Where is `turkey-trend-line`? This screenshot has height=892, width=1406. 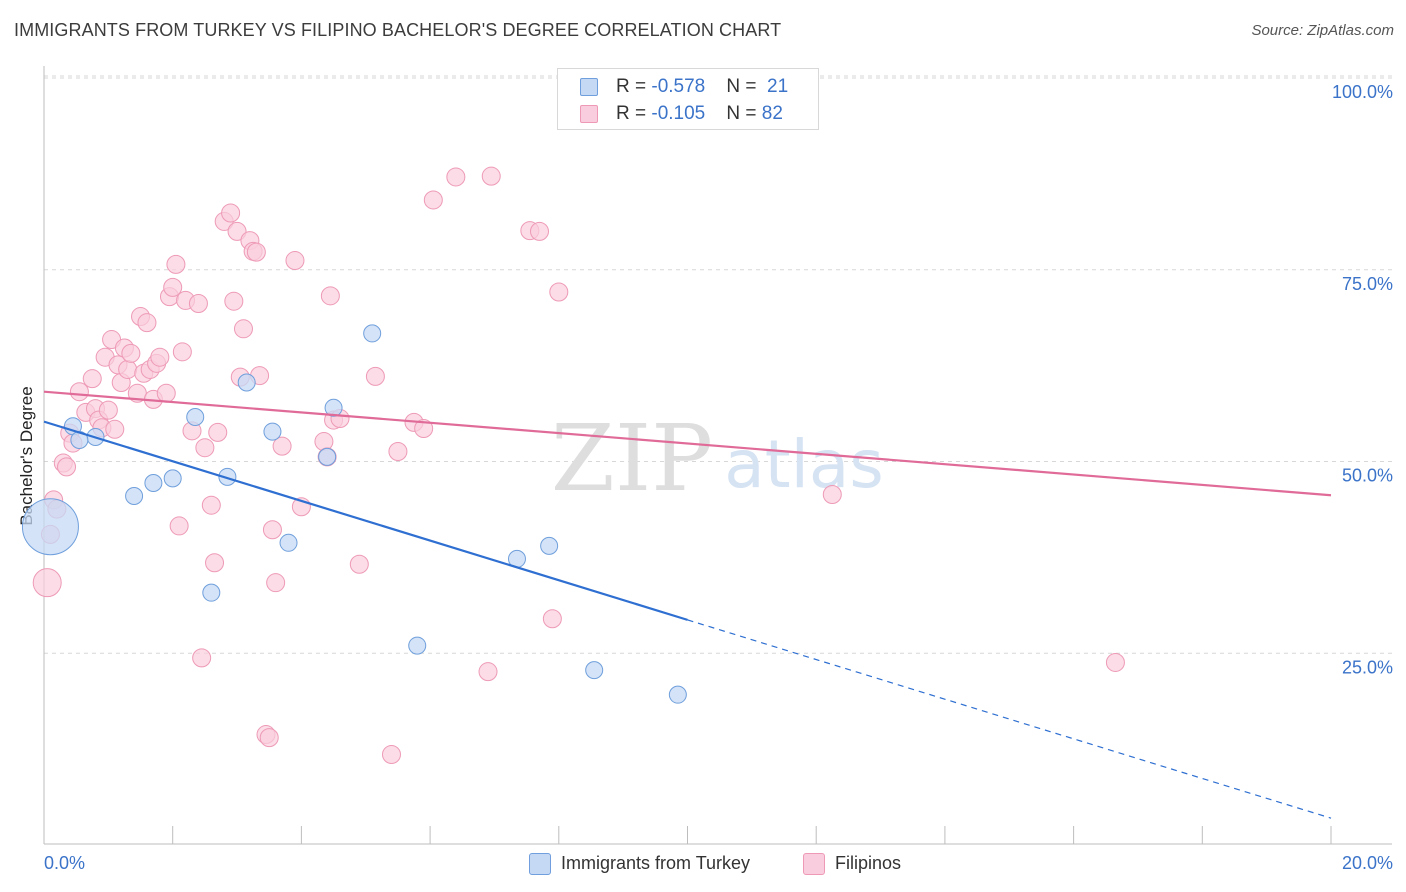 turkey-trend-line is located at coordinates (365, 520).